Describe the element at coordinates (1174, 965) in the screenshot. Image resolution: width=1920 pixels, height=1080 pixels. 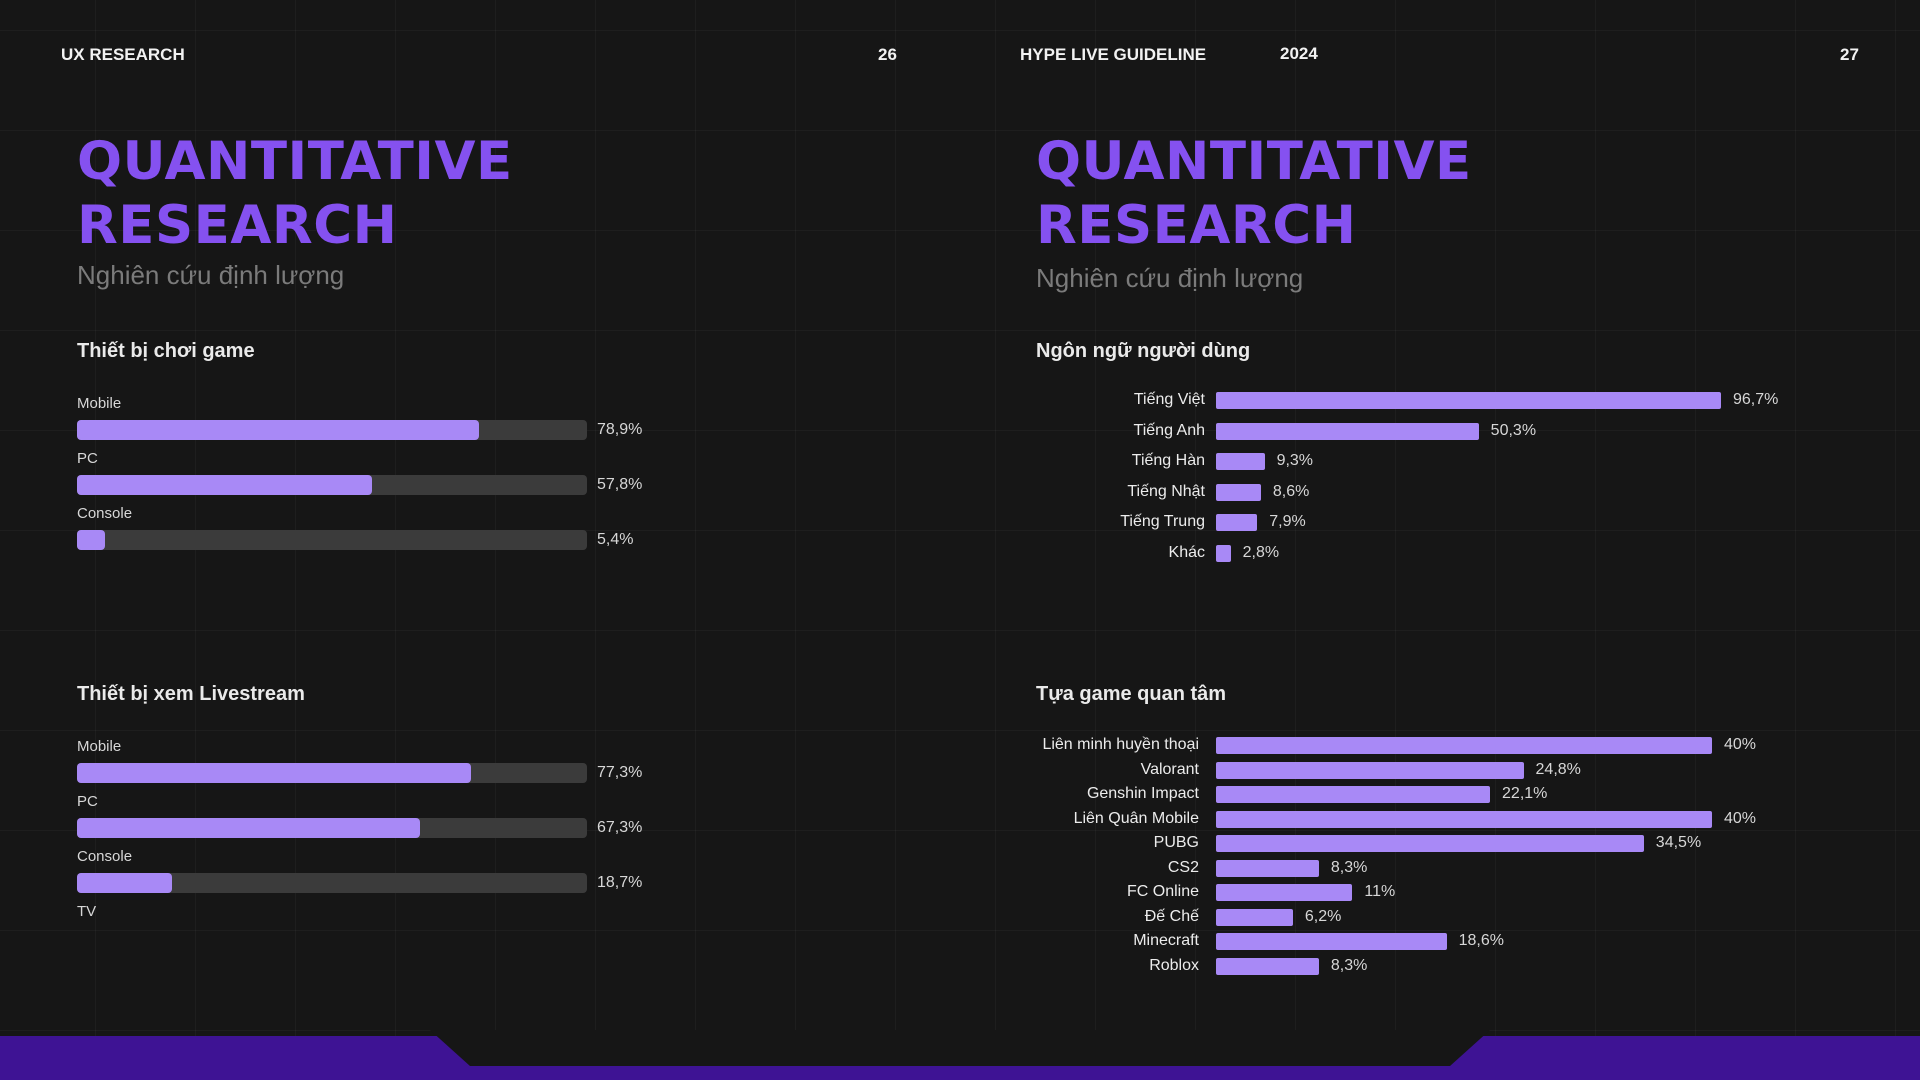
I see `games-label-roblox: Roblox` at that location.